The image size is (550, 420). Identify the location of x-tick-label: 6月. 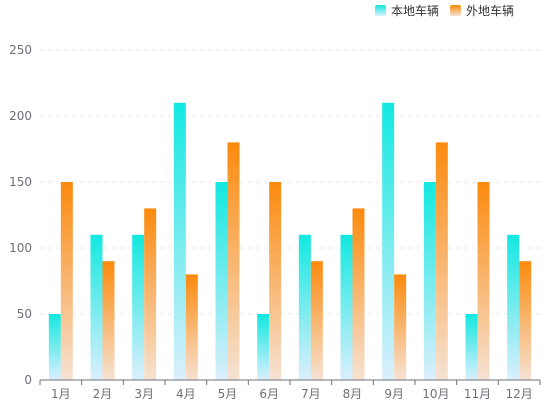
(269, 394).